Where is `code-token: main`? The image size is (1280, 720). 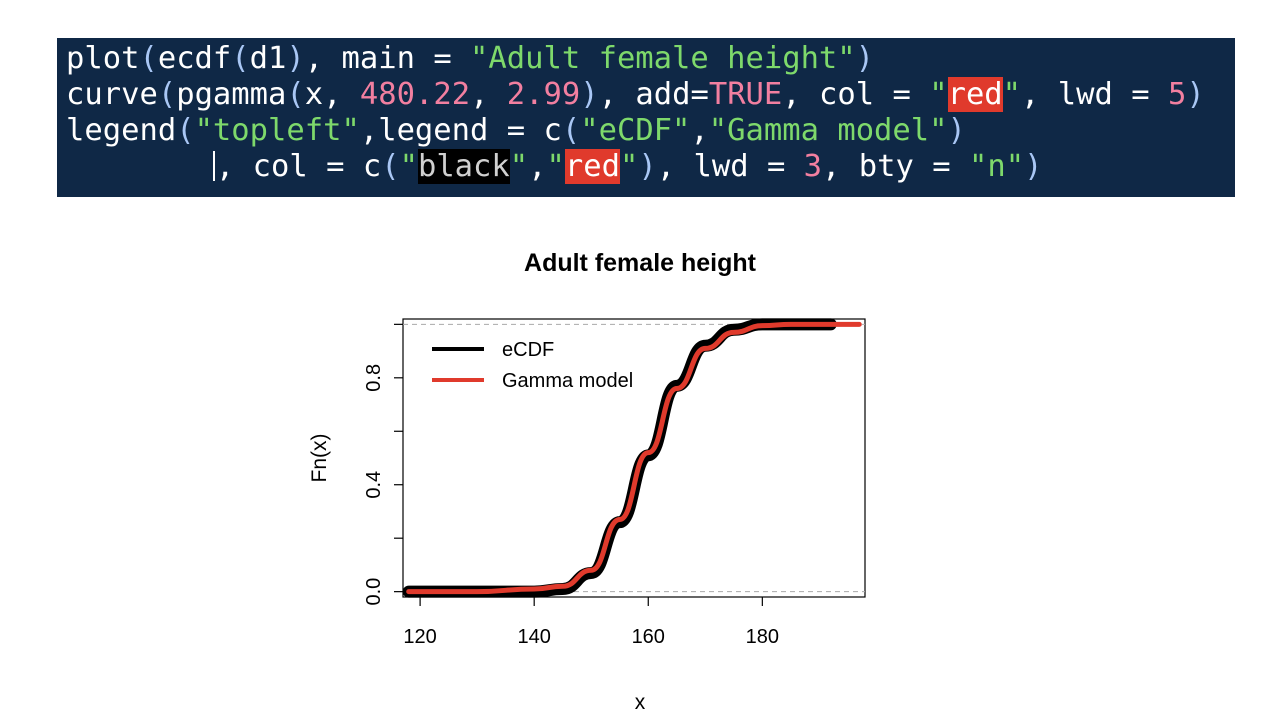 code-token: main is located at coordinates (378, 58).